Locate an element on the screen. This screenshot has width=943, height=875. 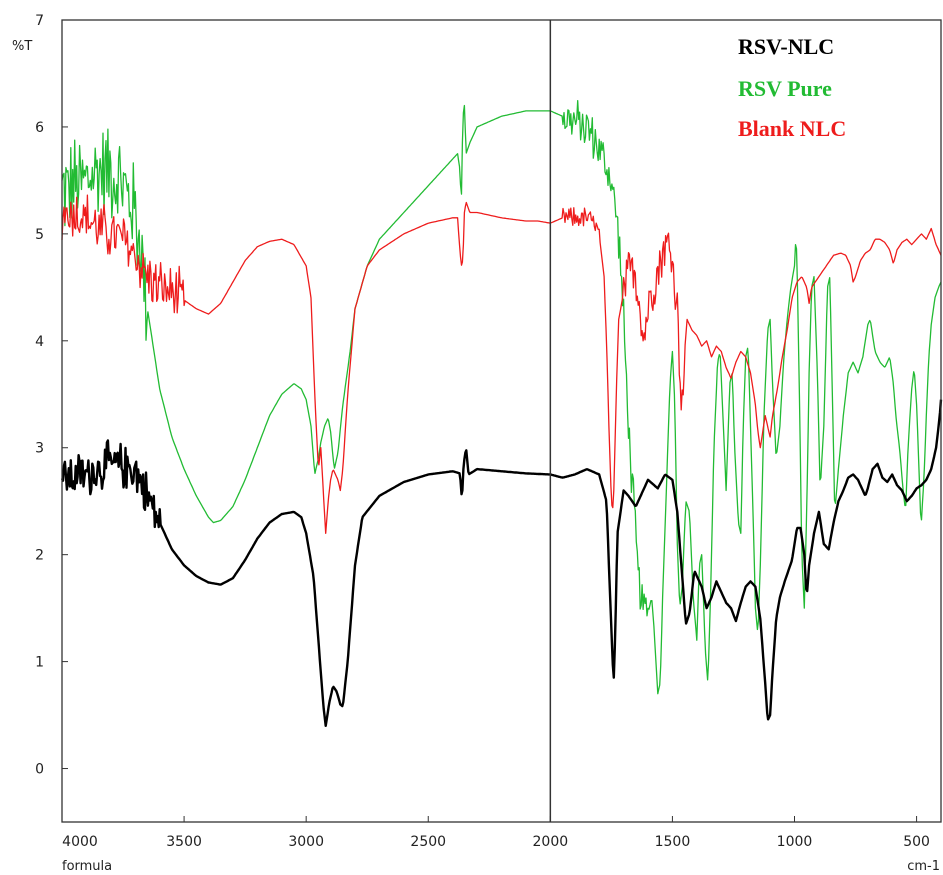
x-axis-right-label: cm-1 is located at coordinates (923, 866).